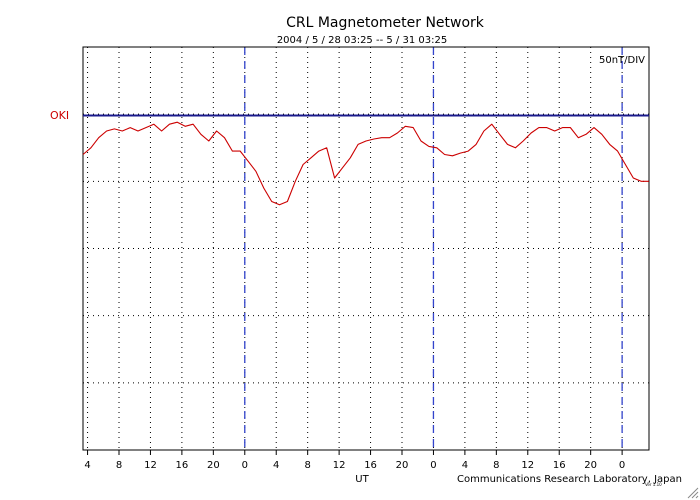 The width and height of the screenshot is (700, 500). What do you see at coordinates (622, 60) in the screenshot?
I see `scale-label: 50nT/DIV` at bounding box center [622, 60].